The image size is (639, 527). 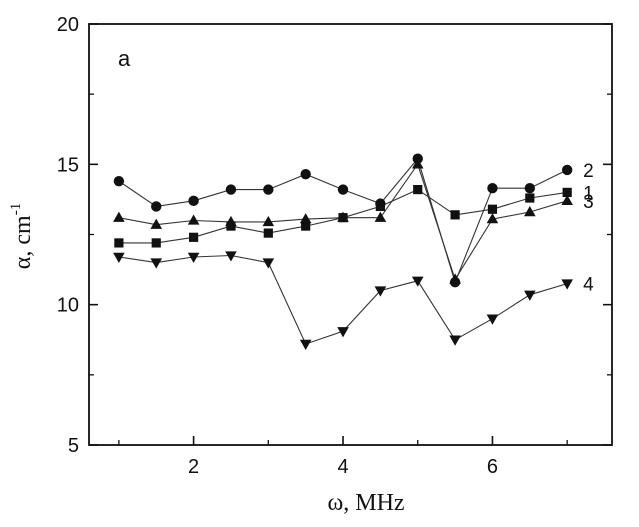 What do you see at coordinates (23, 242) in the screenshot?
I see `y-axis-title-main: α, cm` at bounding box center [23, 242].